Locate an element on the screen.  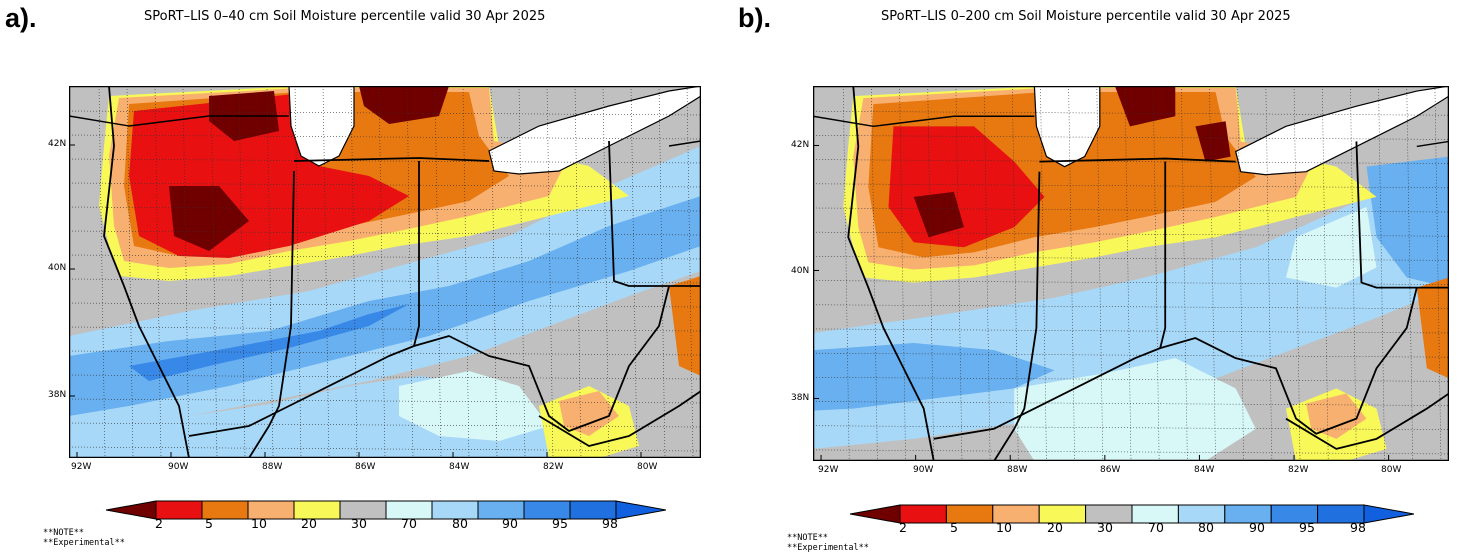
colorbar-label: 98 is located at coordinates (1358, 527).